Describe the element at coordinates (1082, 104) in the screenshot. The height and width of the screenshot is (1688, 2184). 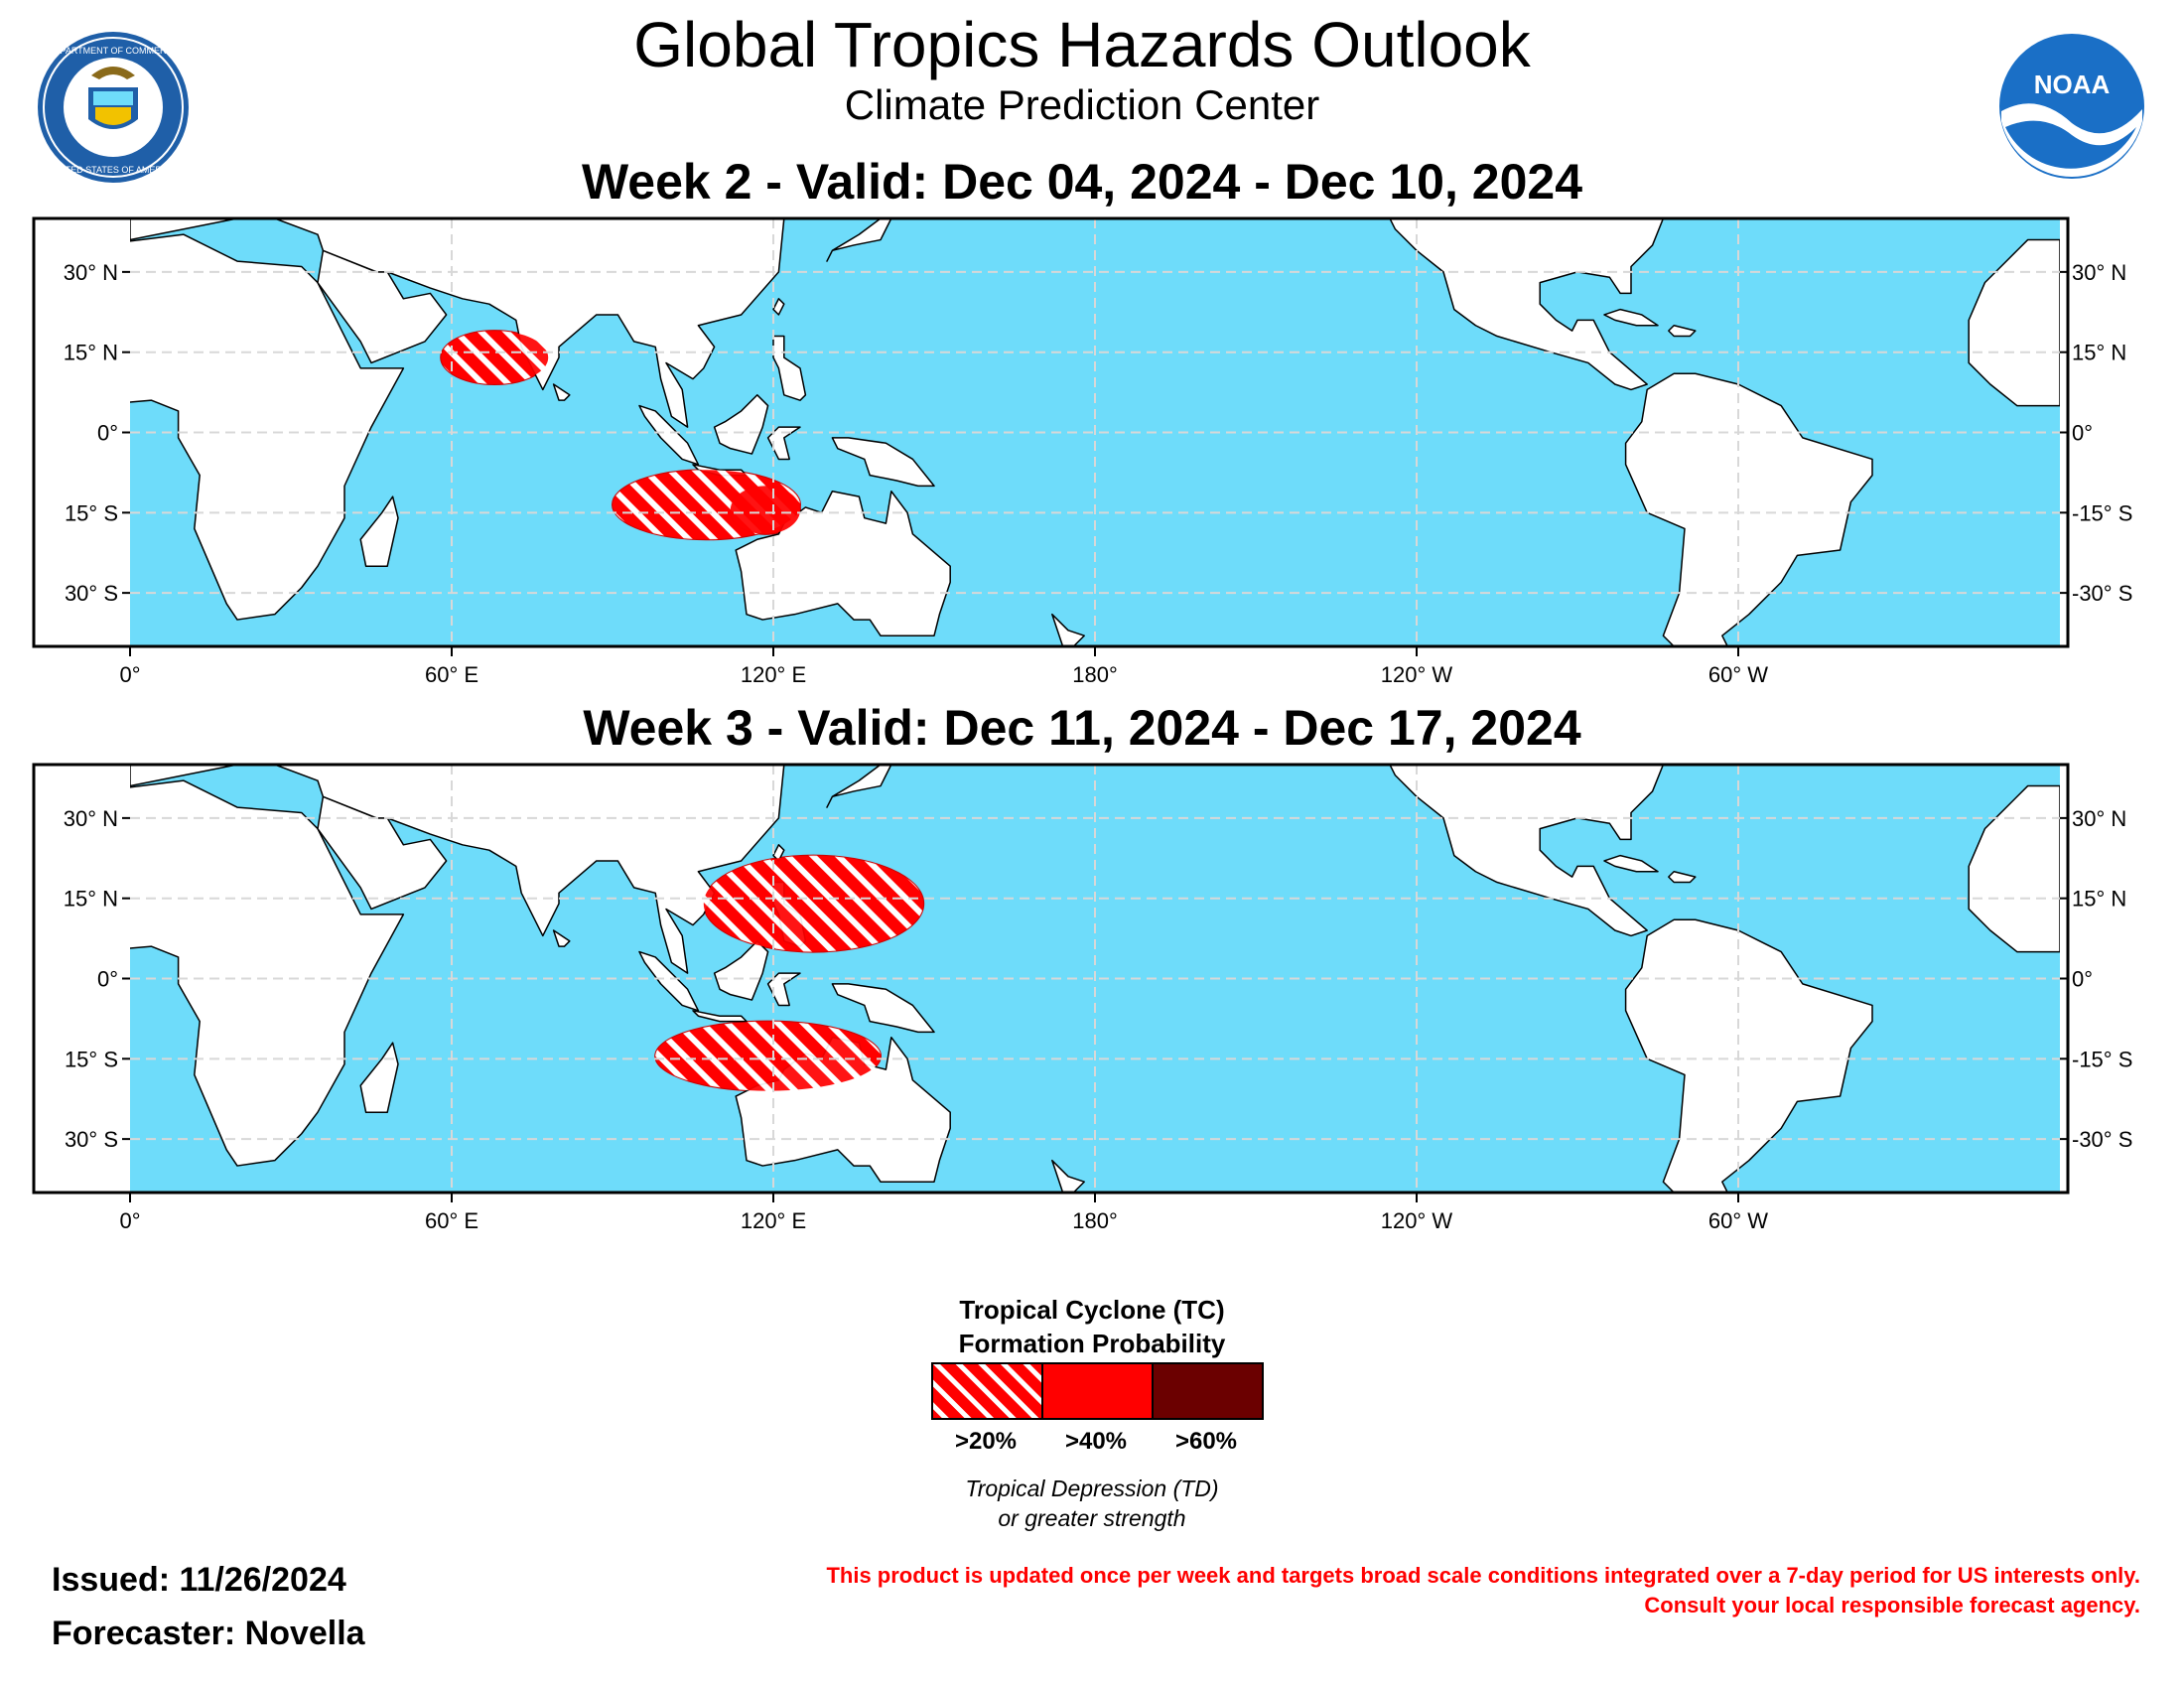
I see `page-subtitle: Climate Prediction Center` at that location.